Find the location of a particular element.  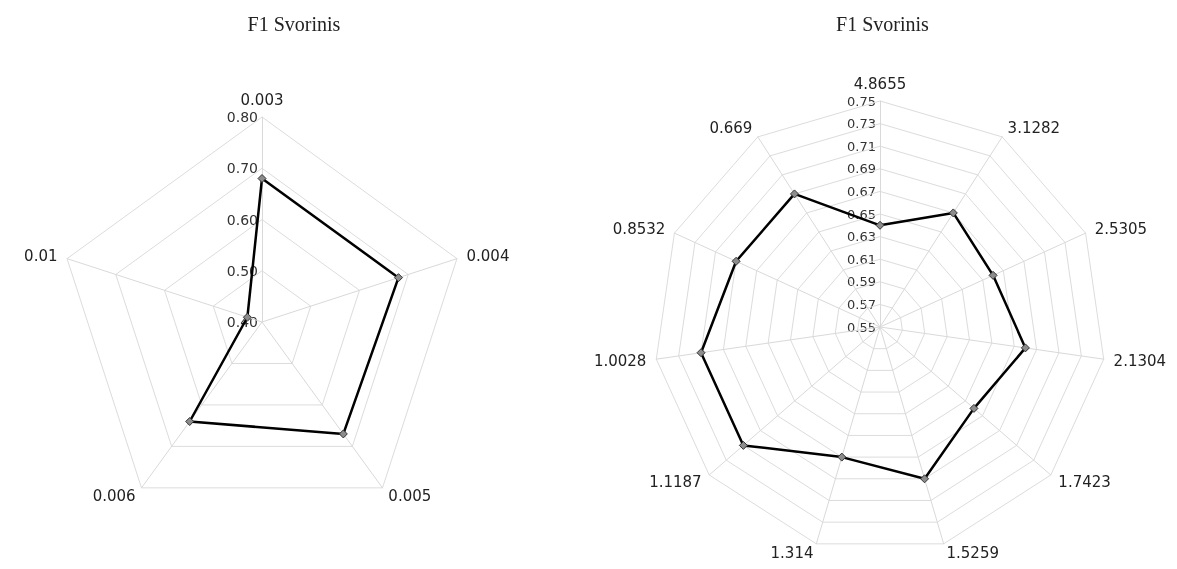

y-tick-label: 0.69 is located at coordinates (861, 169).